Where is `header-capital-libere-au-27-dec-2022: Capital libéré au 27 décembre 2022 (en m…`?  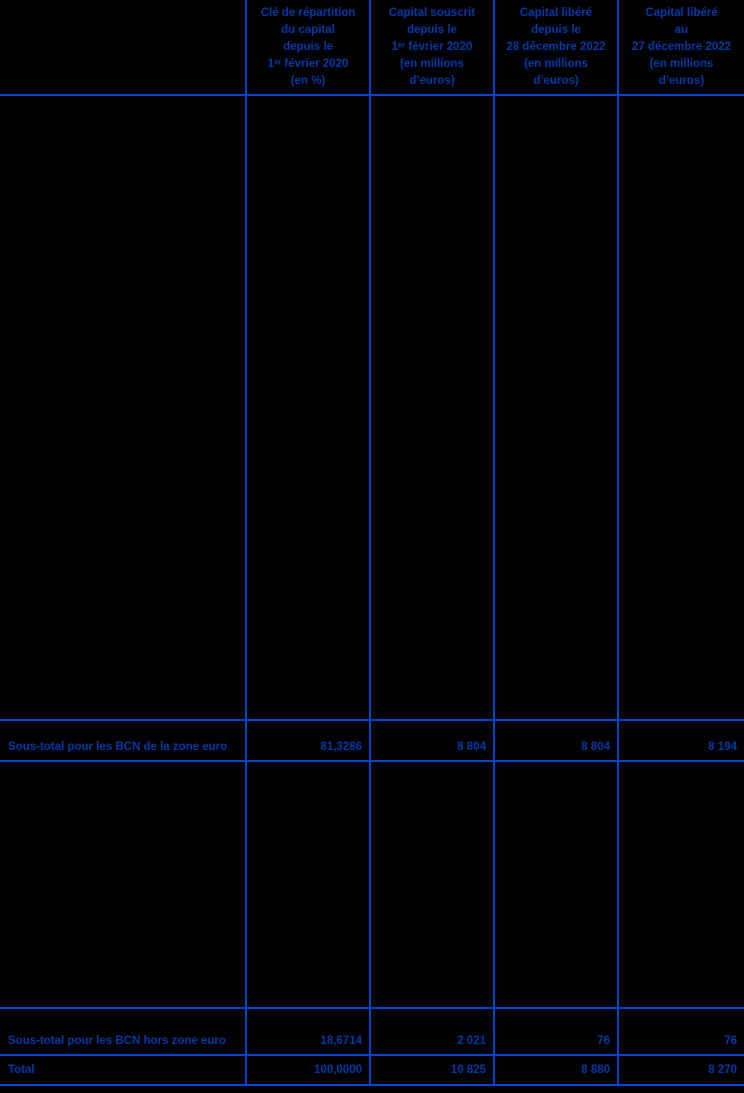
header-capital-libere-au-27-dec-2022: Capital libéré au 27 décembre 2022 (en m… is located at coordinates (680, 48).